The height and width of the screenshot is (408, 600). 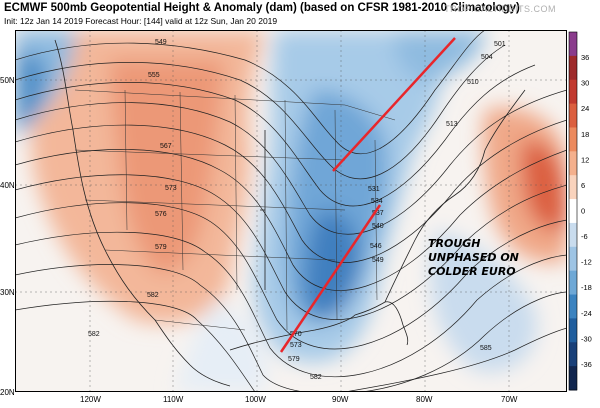 What do you see at coordinates (7, 292) in the screenshot?
I see `lat-label-30n: 30N` at bounding box center [7, 292].